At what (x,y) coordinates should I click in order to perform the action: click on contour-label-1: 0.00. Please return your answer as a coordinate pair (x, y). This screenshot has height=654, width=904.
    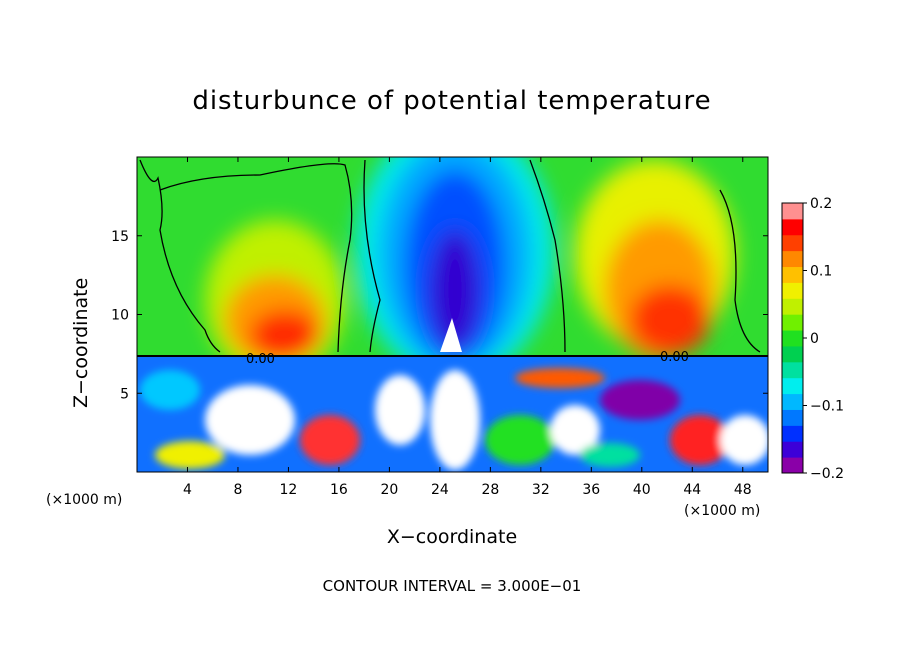
    Looking at the image, I should click on (260, 359).